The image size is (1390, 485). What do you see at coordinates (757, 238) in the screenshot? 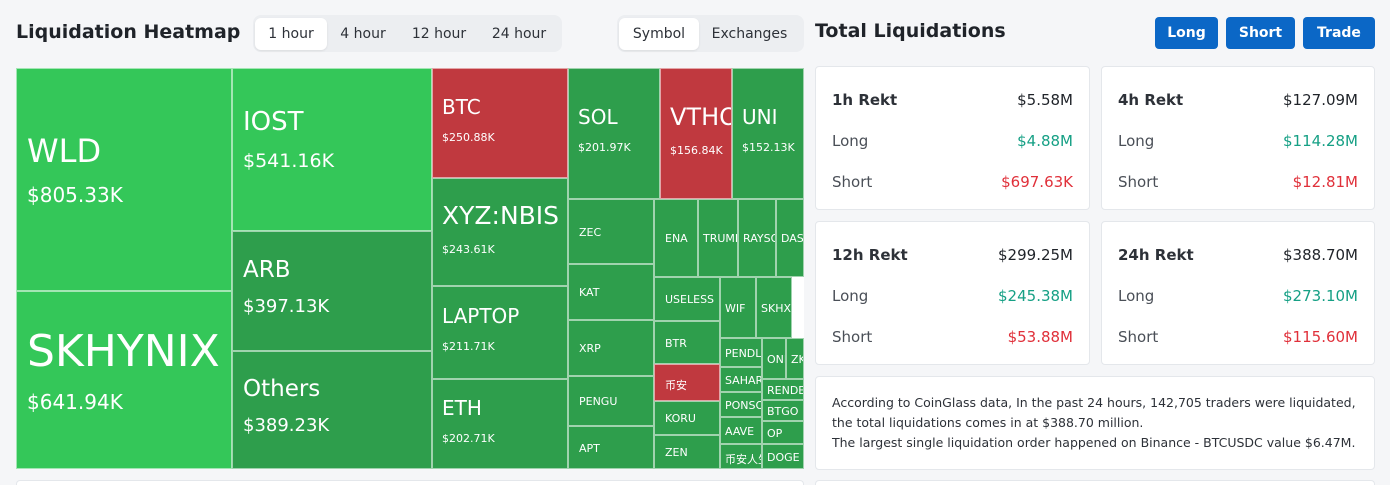
I see `heatmap-tile: RAYSOL` at bounding box center [757, 238].